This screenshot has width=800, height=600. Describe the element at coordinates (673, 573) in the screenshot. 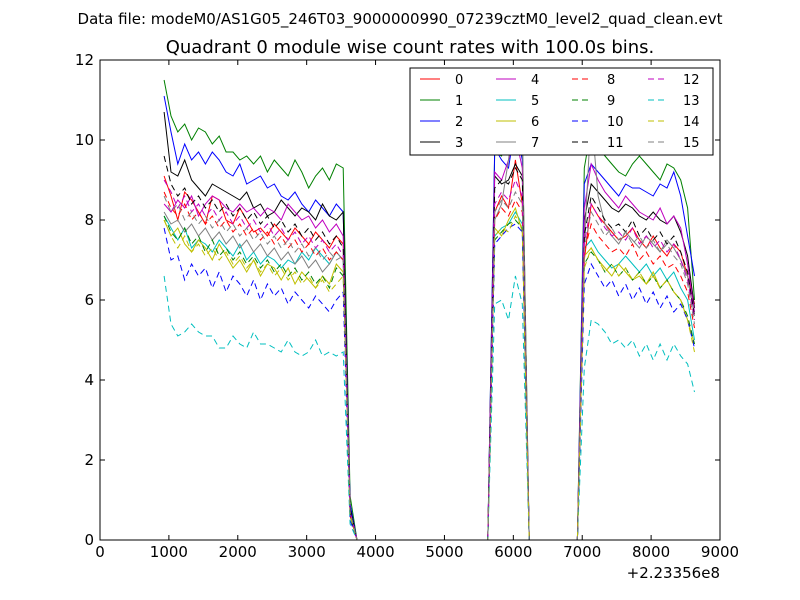

I see `x-offset-label: +2.23356e8` at that location.